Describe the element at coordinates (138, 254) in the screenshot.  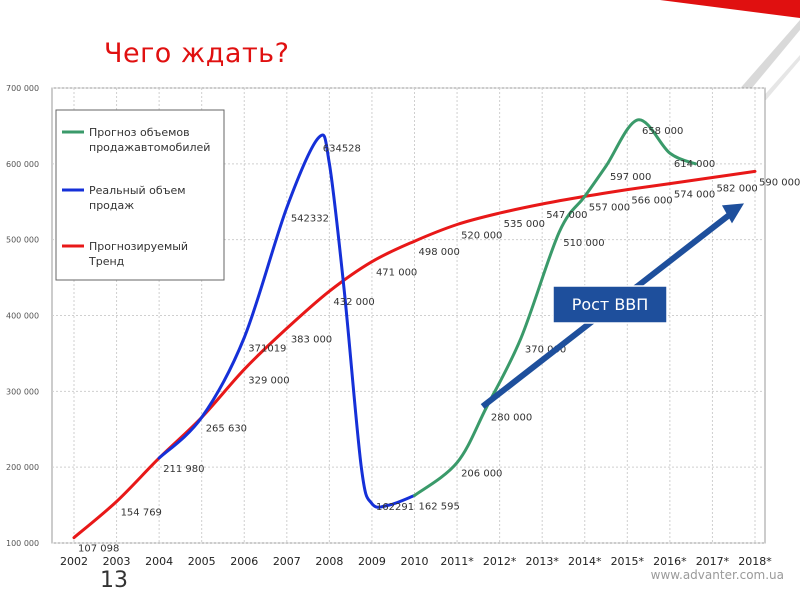
I see `legend-entry: Прогнозируемый Тренд` at that location.